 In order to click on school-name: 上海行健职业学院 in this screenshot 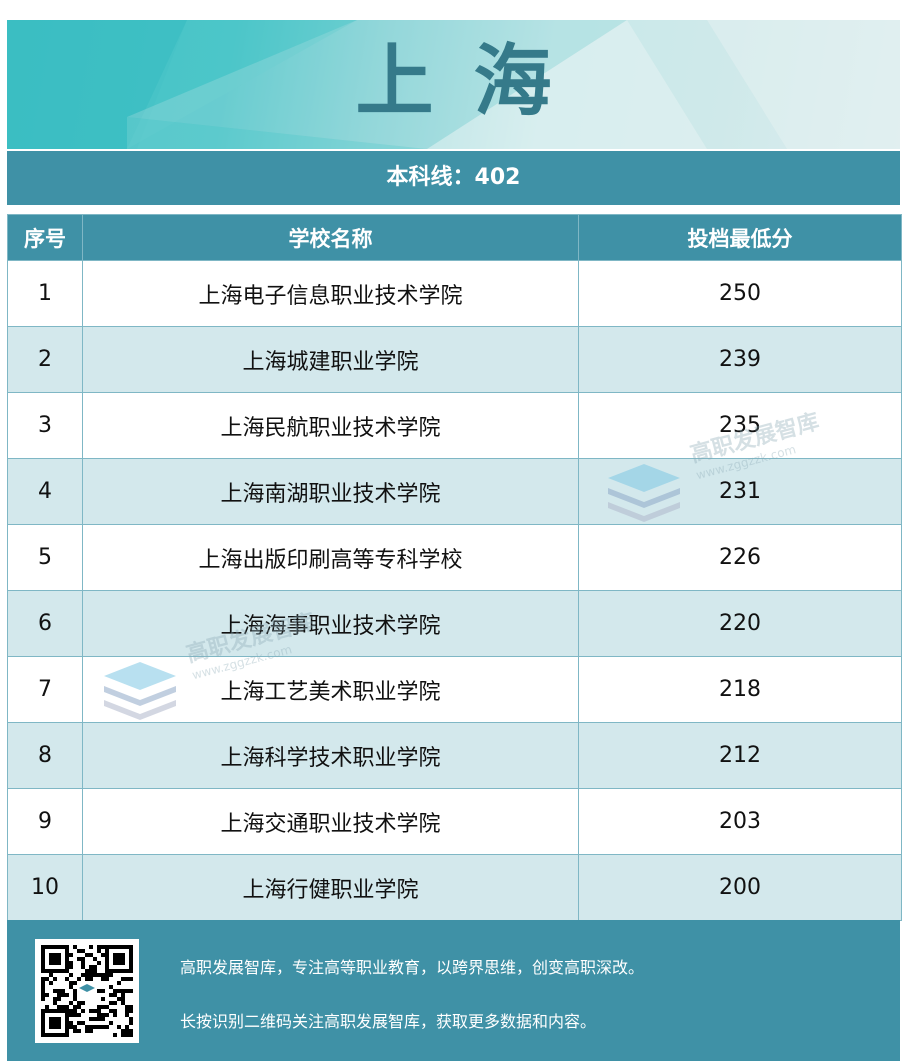, I will do `click(330, 887)`.